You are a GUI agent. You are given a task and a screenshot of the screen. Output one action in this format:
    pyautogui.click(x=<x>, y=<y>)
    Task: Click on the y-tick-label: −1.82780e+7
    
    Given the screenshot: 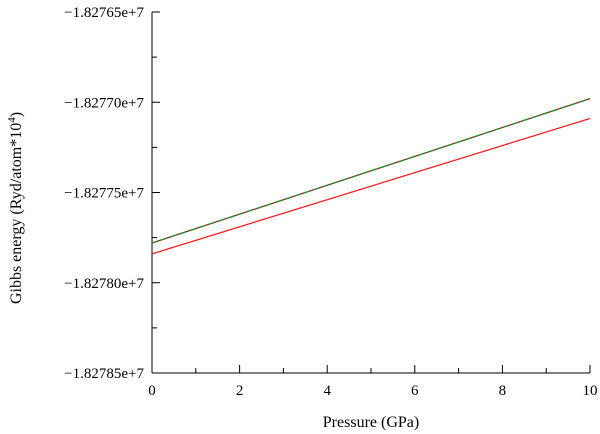 What is the action you would take?
    pyautogui.click(x=104, y=284)
    